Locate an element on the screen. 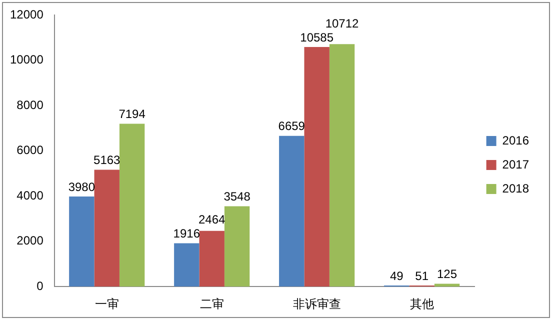  x-tick-label: 一审 is located at coordinates (106, 304).